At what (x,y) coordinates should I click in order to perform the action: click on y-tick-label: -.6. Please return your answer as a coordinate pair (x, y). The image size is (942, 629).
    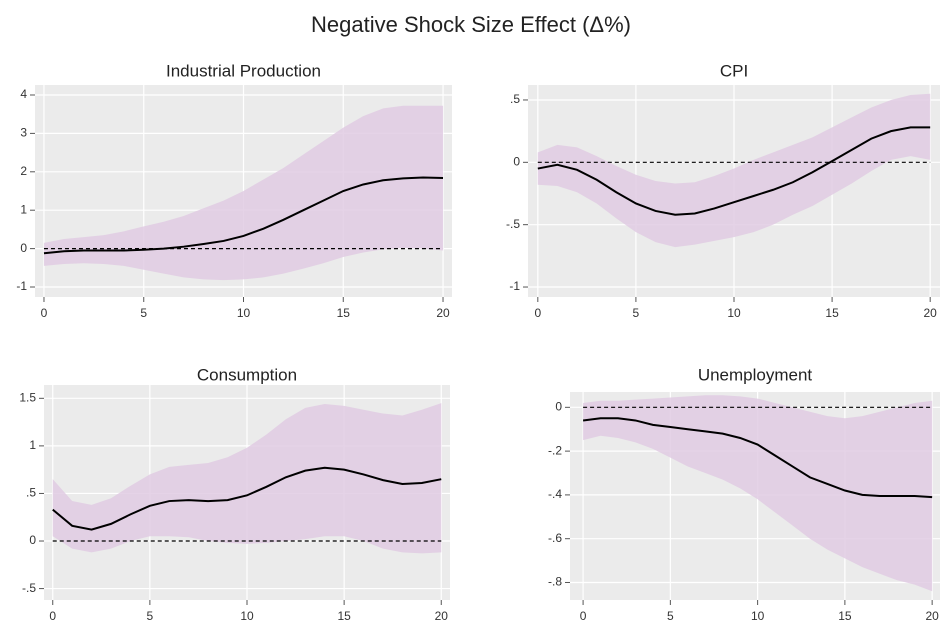
    Looking at the image, I should click on (555, 538).